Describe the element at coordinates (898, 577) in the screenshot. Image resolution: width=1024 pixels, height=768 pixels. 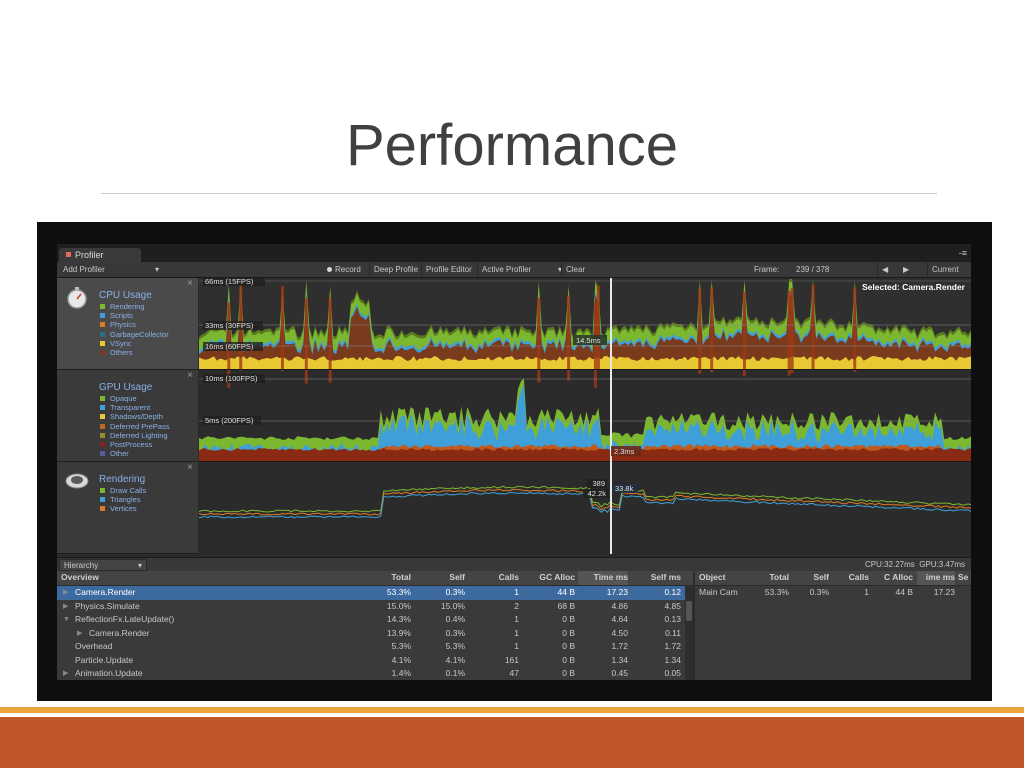
I see `col-gc-alloc: C Alloc` at that location.